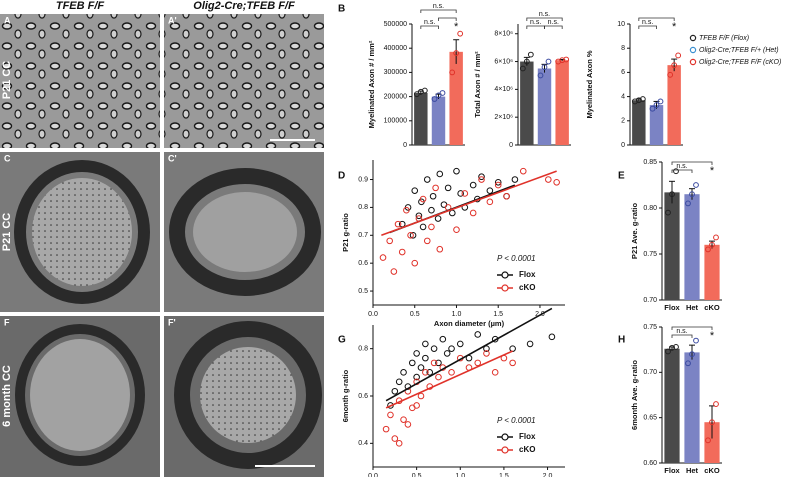 The width and height of the screenshot is (800, 477). What do you see at coordinates (503, 117) in the screenshot?
I see `y-tick-label: 2×10⁶` at bounding box center [503, 117].